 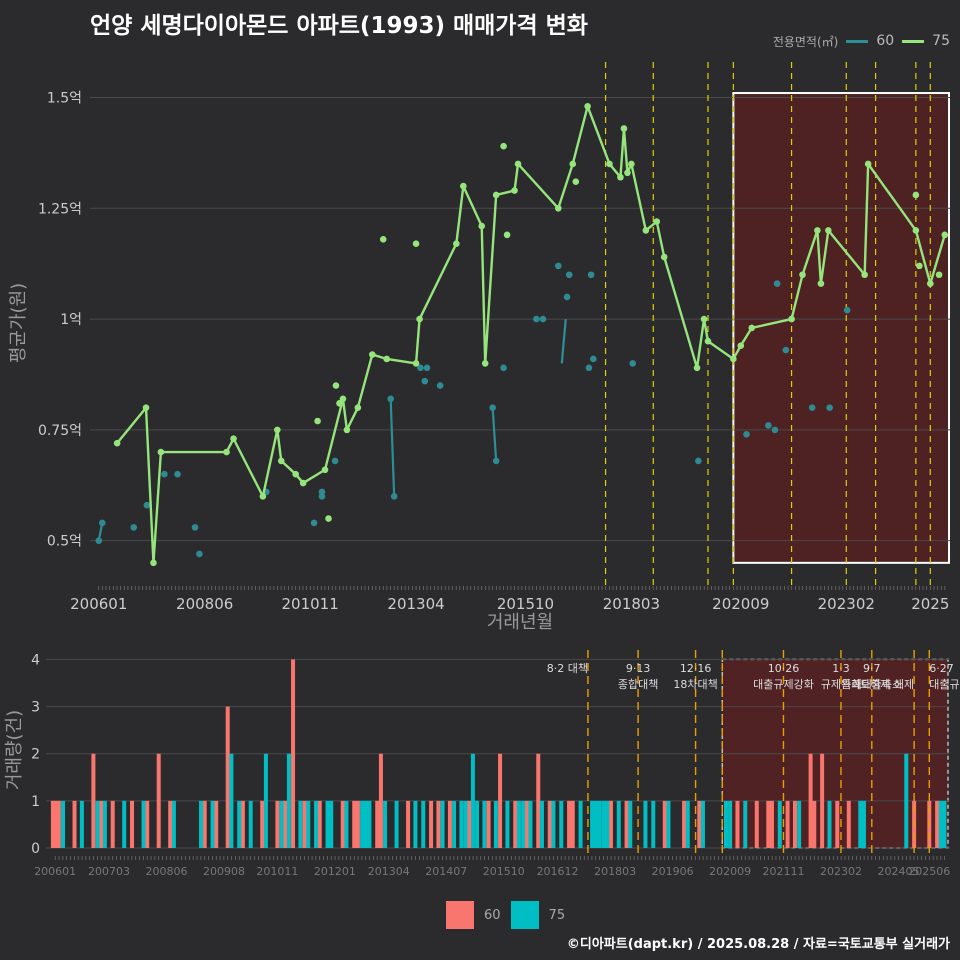 I want to click on x-tick-label: 202009, so click(x=730, y=871).